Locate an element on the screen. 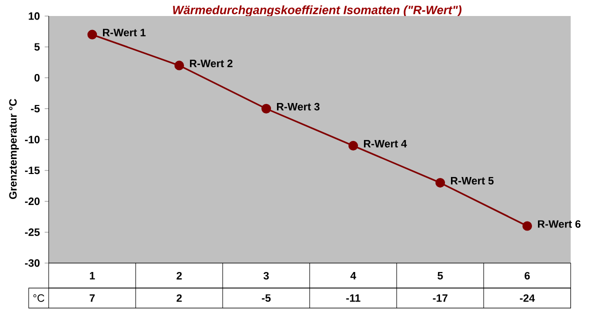 This screenshot has width=600, height=326. x-tick-label: 6 is located at coordinates (527, 276).